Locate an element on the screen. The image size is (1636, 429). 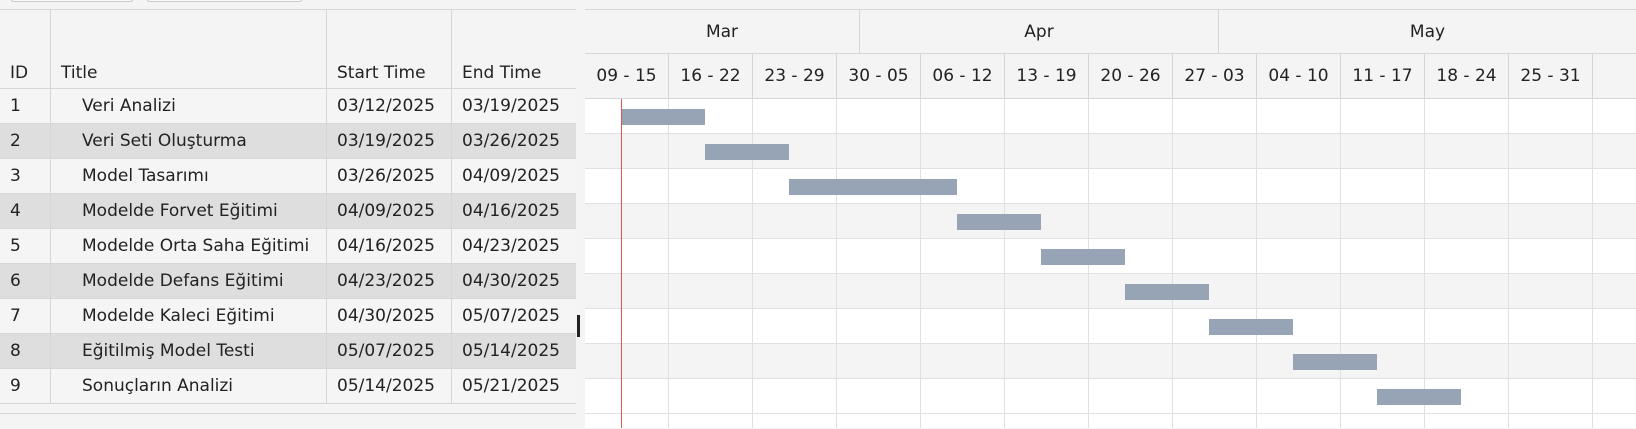
month-label: May is located at coordinates (1427, 32).